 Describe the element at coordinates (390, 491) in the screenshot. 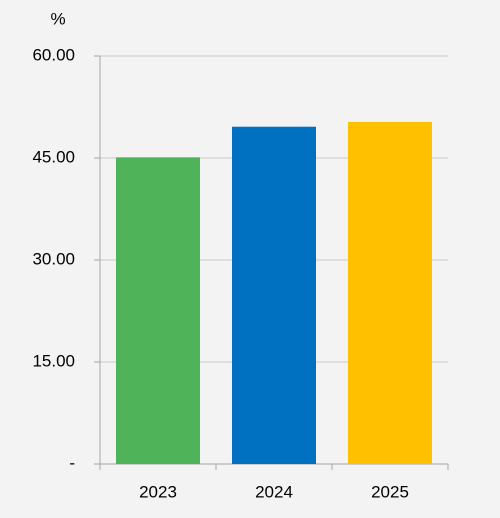

I see `x-tick-label: 2025` at that location.